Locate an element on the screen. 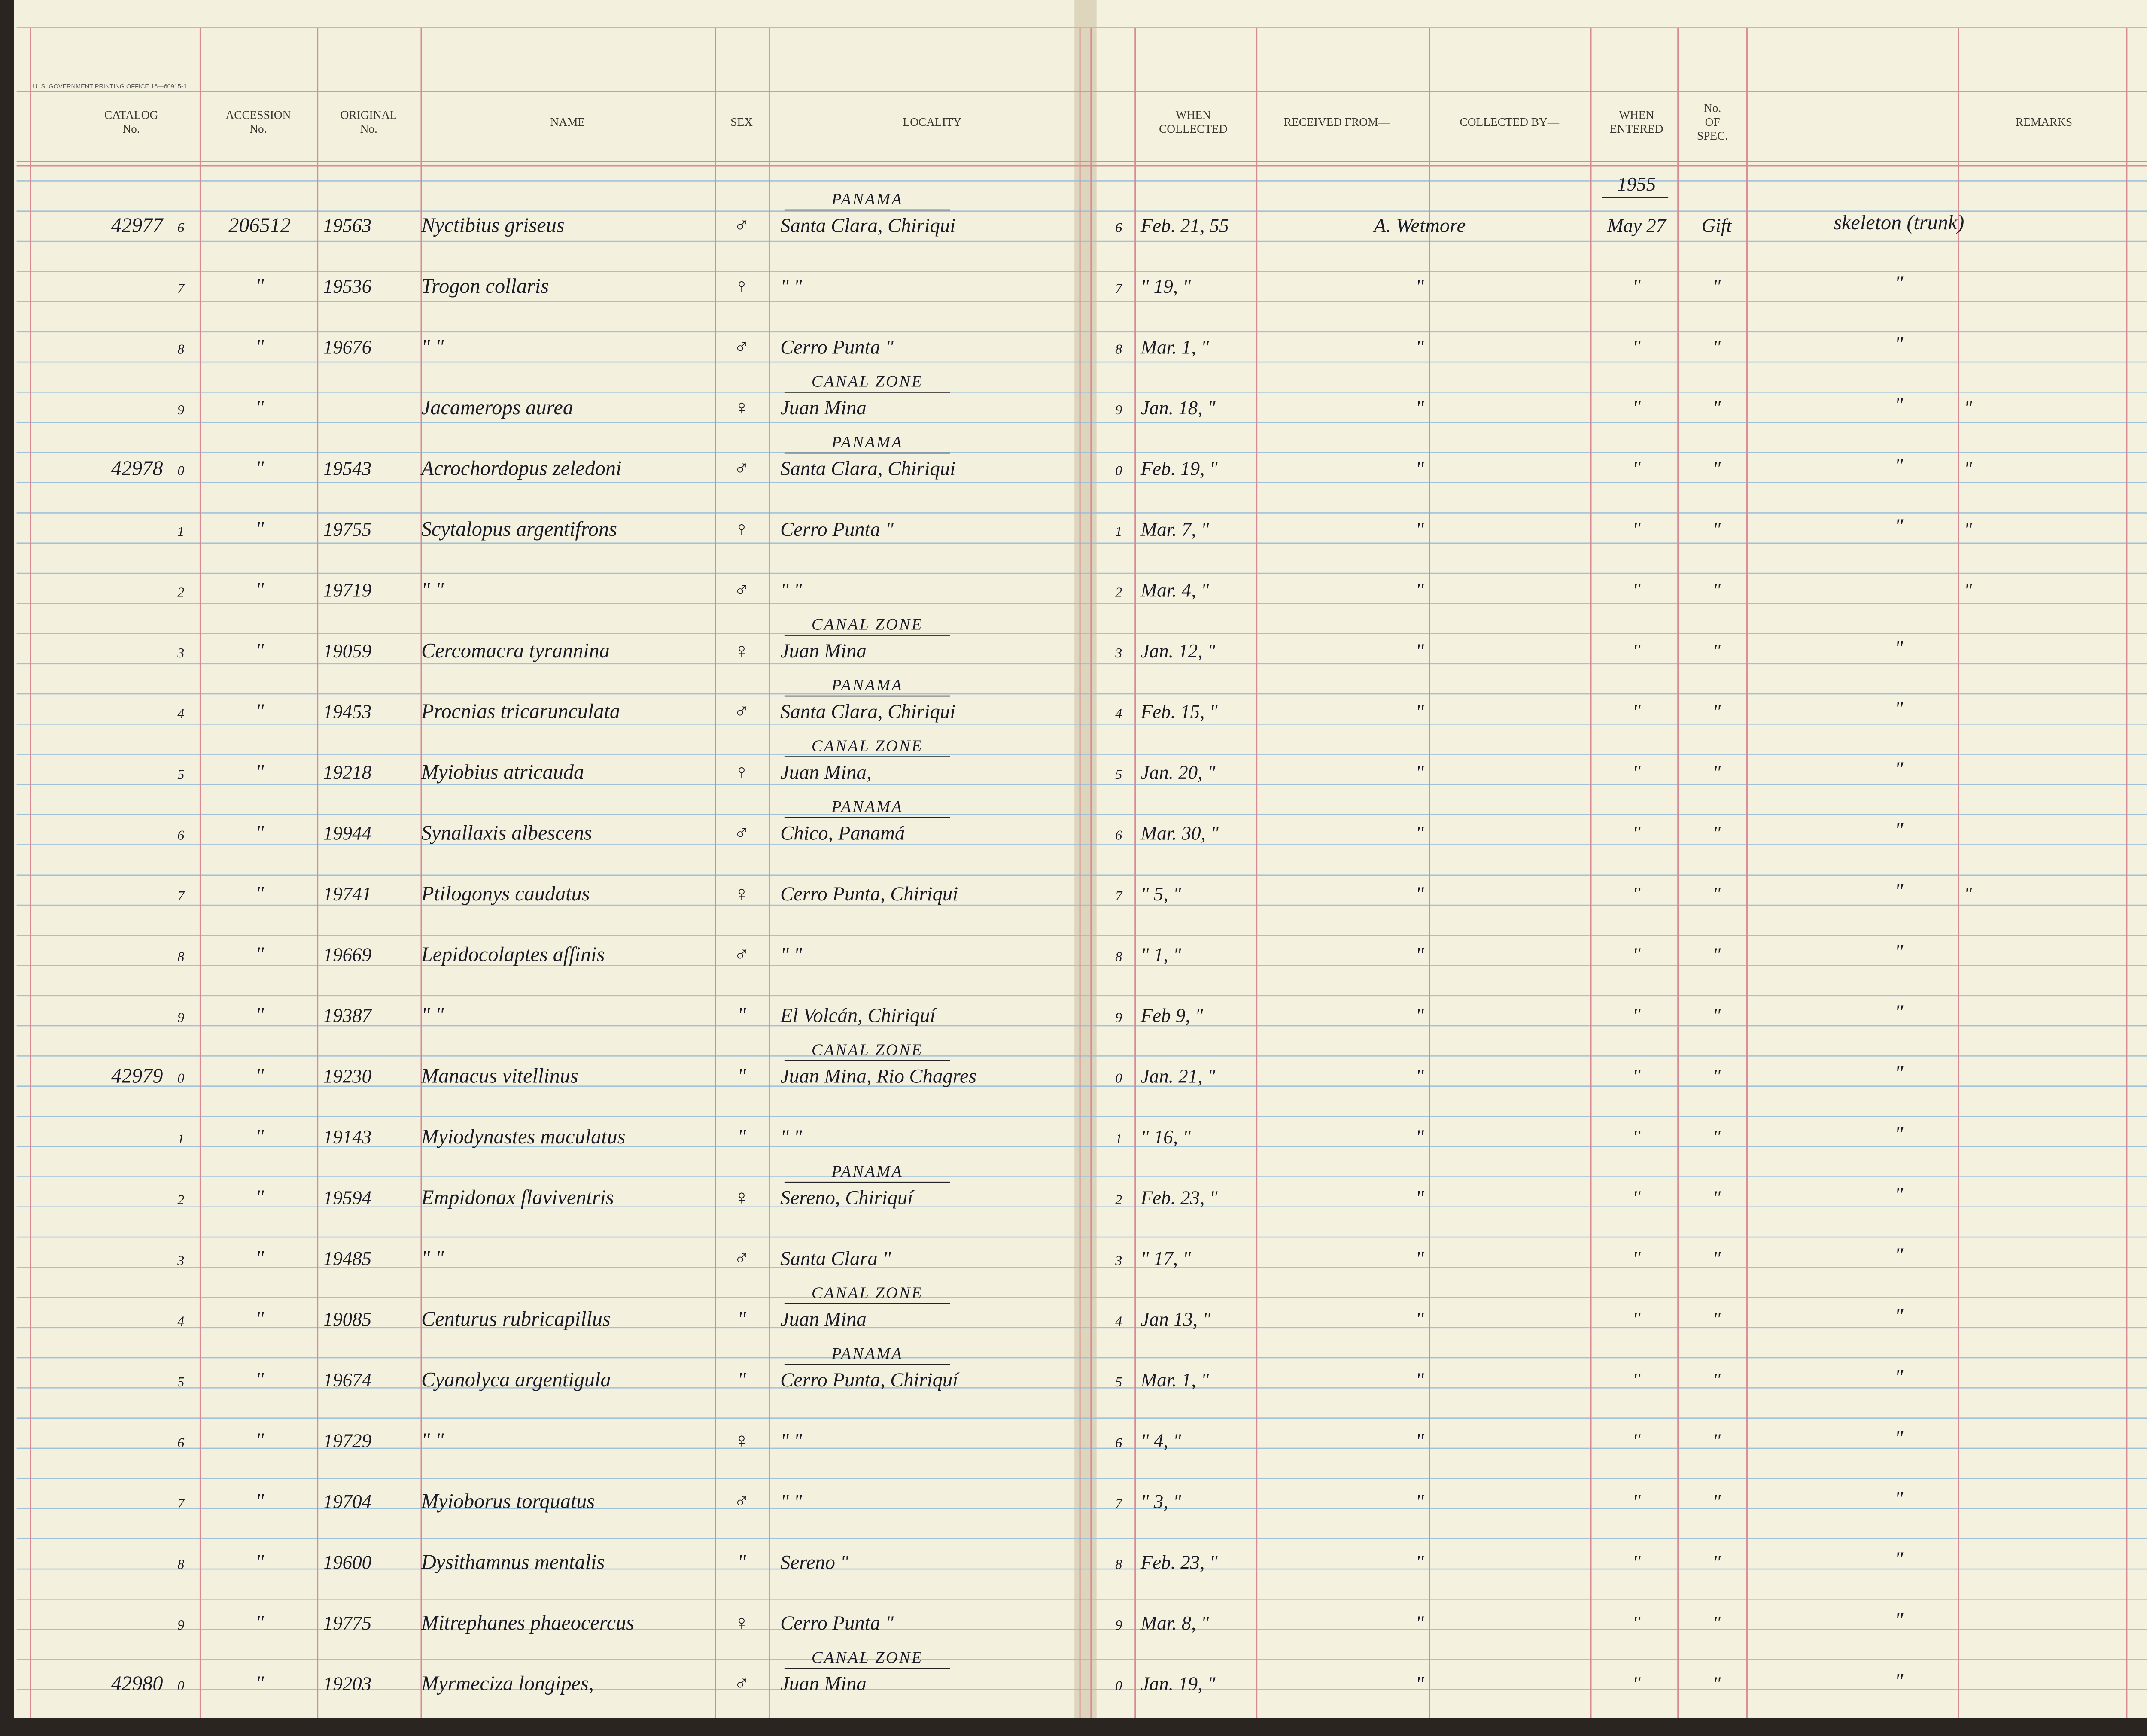  original-cell: 19387 is located at coordinates (348, 1015).